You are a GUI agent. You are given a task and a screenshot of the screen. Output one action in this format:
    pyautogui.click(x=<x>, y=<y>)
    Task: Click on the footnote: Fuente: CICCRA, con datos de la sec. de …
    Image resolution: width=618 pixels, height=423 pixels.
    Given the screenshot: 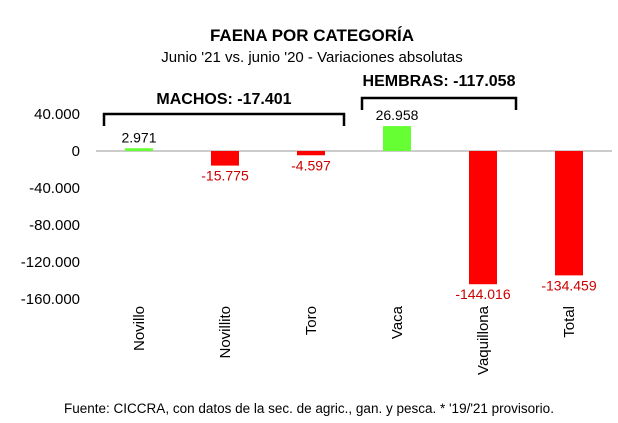 What is the action you would take?
    pyautogui.click(x=309, y=408)
    